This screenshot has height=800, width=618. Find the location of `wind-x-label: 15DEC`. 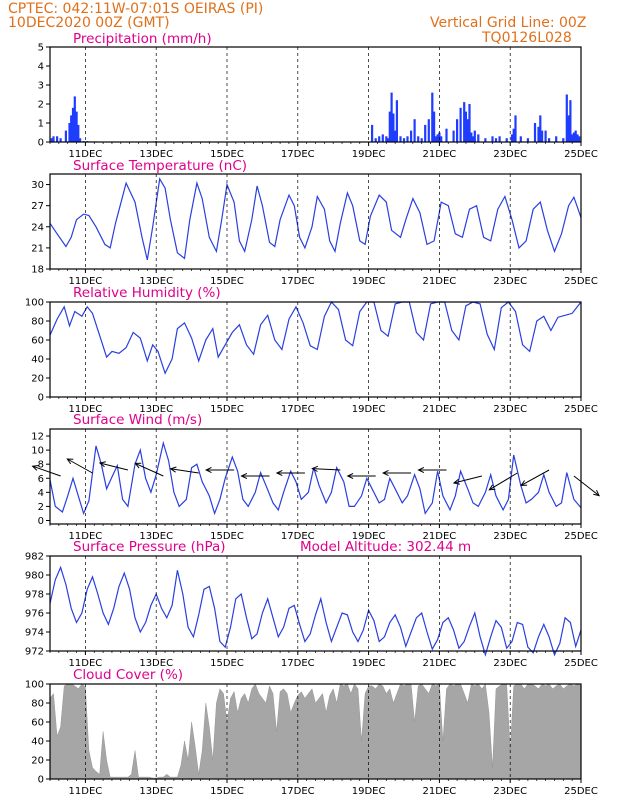

wind-x-label: 15DEC is located at coordinates (227, 536).